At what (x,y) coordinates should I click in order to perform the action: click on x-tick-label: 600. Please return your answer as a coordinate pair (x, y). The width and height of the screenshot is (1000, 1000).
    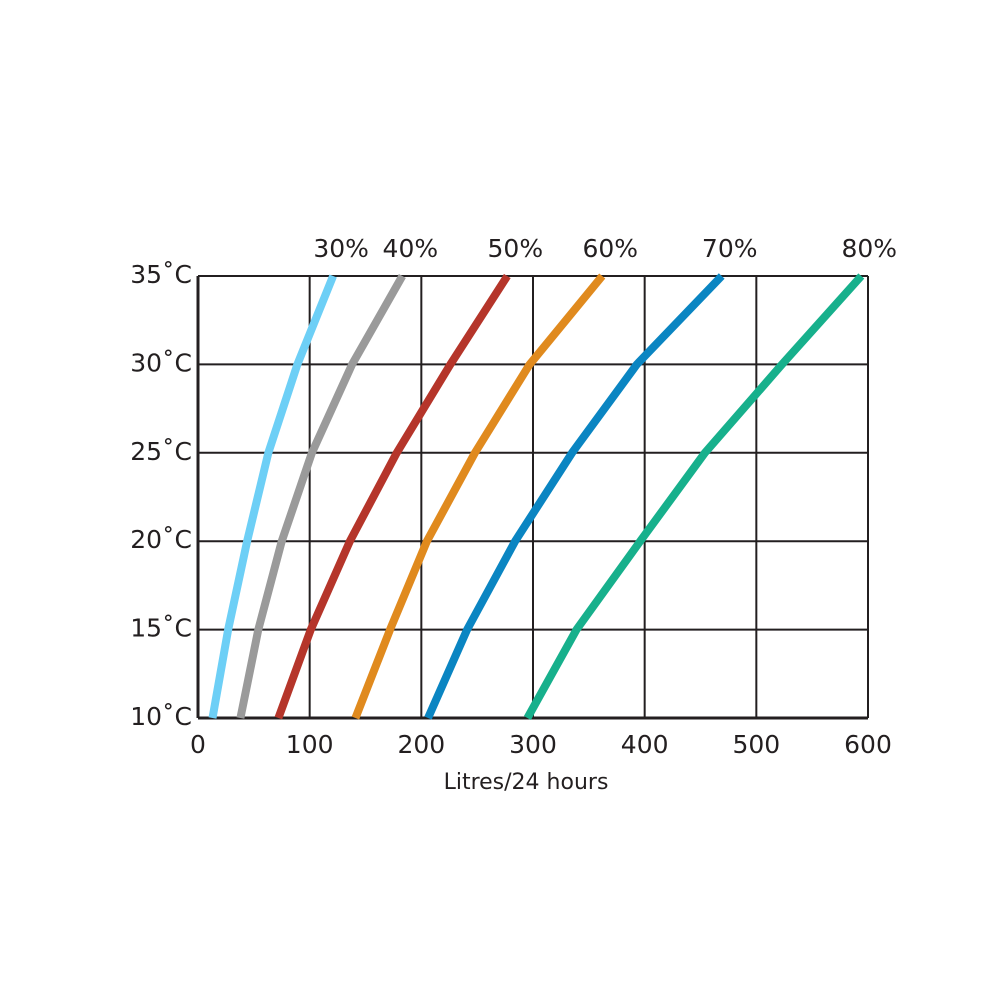
    Looking at the image, I should click on (868, 744).